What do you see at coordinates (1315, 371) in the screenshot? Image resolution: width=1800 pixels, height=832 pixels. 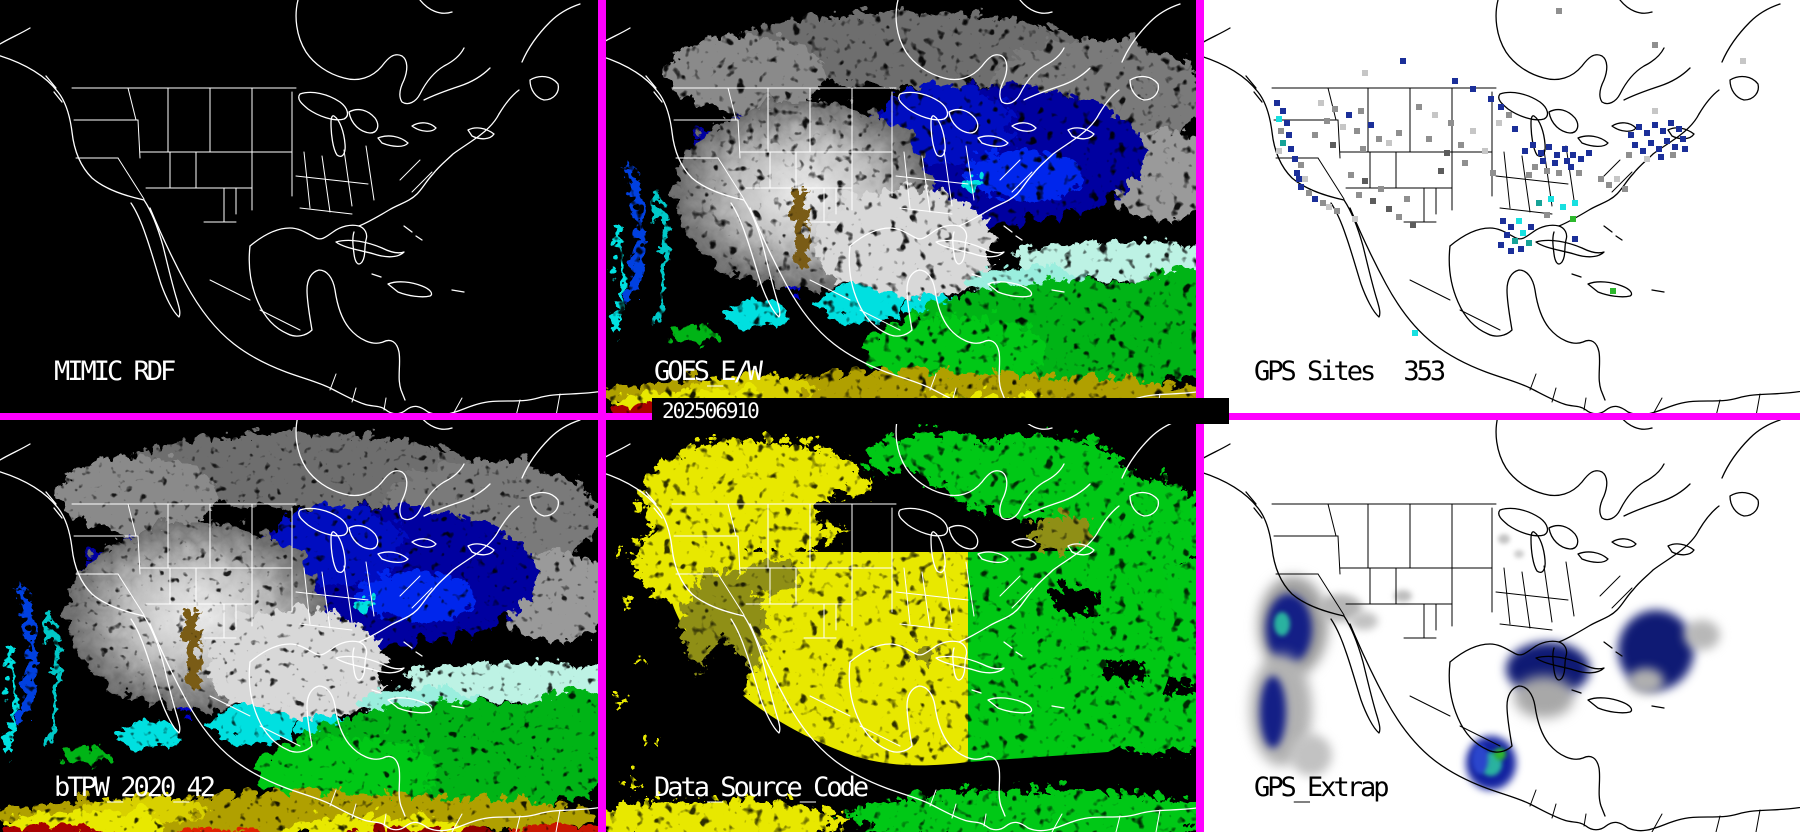 I see `gps-sites-label: GPS Sites` at bounding box center [1315, 371].